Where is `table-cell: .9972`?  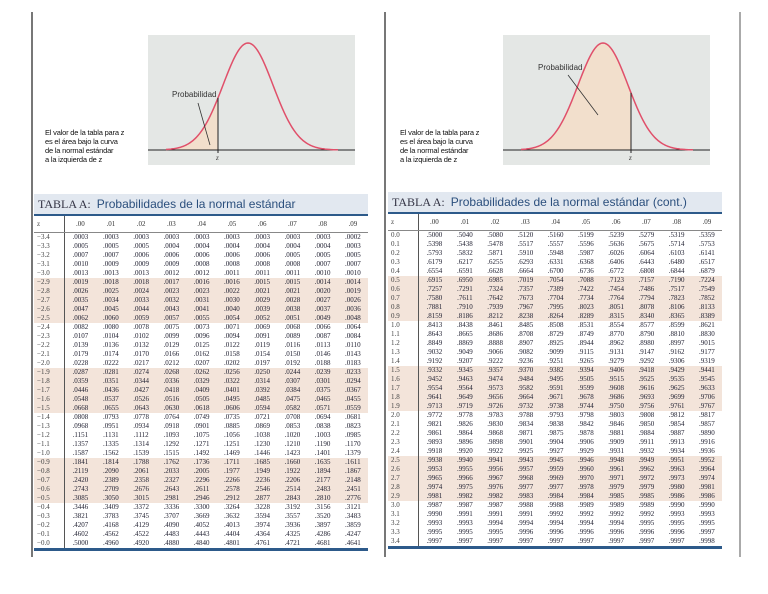
table-cell: .9972 is located at coordinates (646, 478).